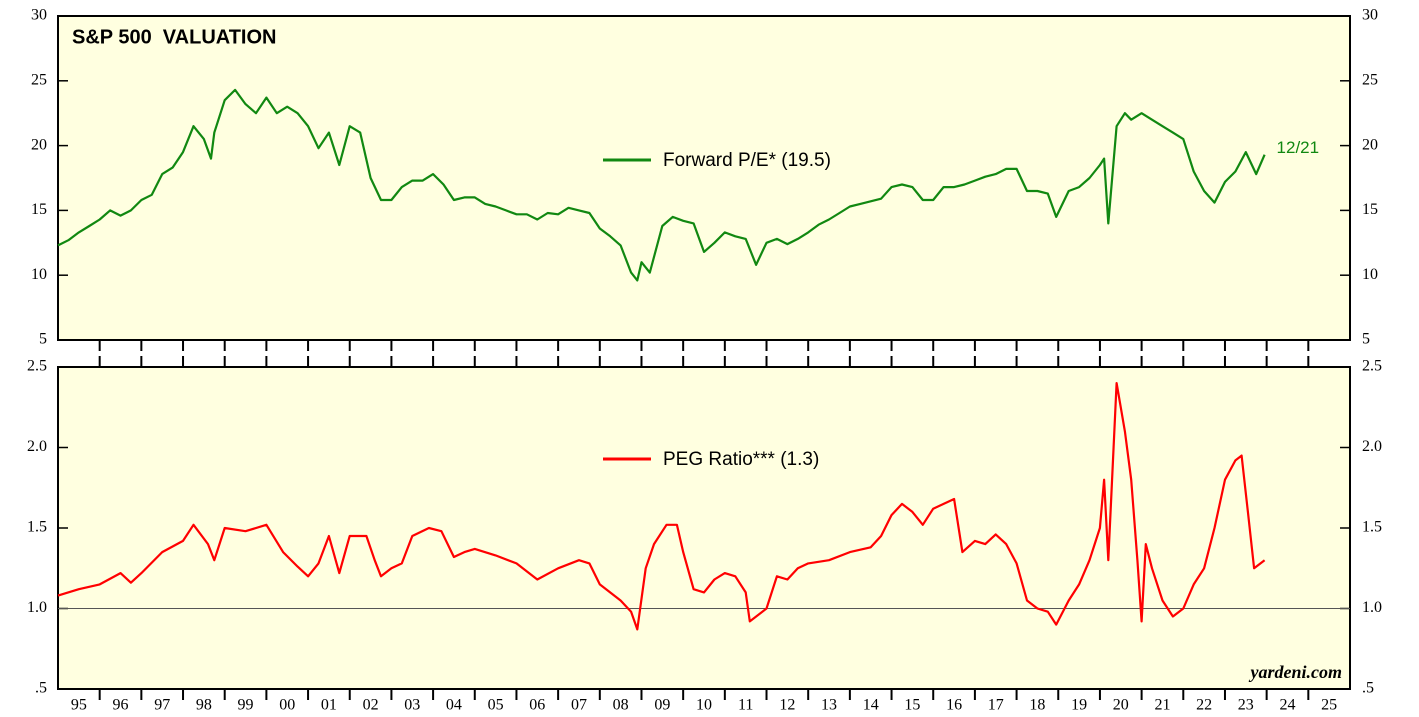 The height and width of the screenshot is (717, 1419). What do you see at coordinates (1370, 79) in the screenshot?
I see `y-tick-label-right: 25` at bounding box center [1370, 79].